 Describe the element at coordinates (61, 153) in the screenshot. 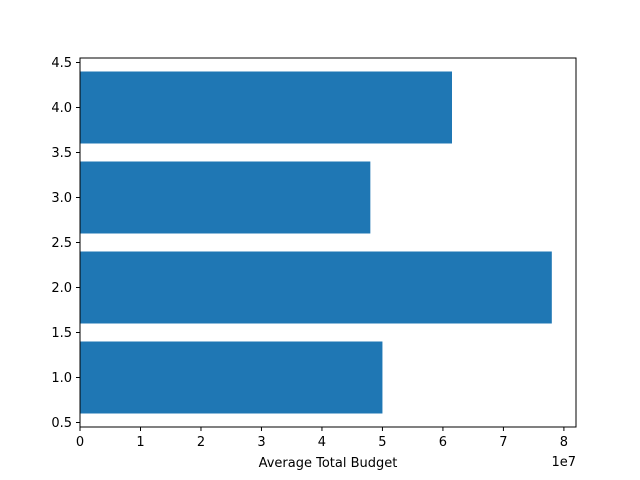

I see `y-tick-label: 3.5` at that location.